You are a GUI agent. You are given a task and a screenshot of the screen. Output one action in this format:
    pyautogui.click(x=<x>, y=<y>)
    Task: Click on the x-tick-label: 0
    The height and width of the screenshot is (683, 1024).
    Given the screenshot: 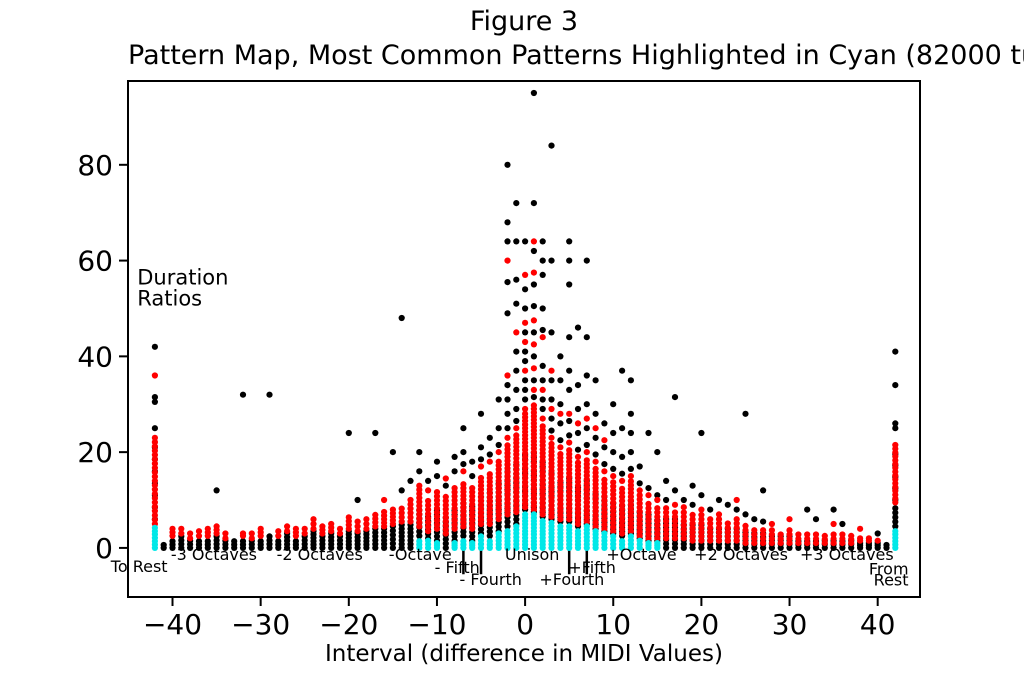 What is the action you would take?
    pyautogui.click(x=525, y=624)
    